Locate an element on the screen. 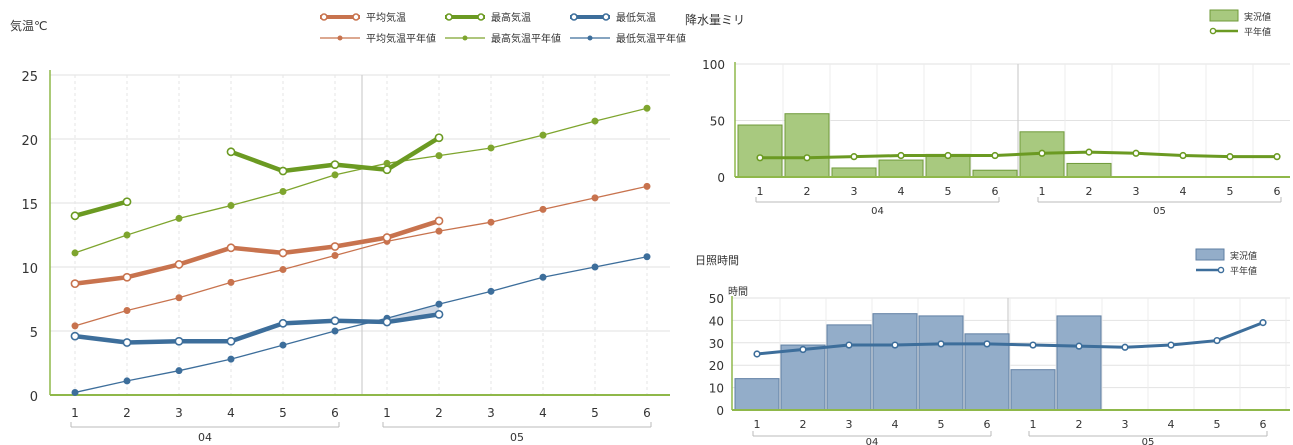  legend-label-0: 平均気温 is located at coordinates (386, 17).